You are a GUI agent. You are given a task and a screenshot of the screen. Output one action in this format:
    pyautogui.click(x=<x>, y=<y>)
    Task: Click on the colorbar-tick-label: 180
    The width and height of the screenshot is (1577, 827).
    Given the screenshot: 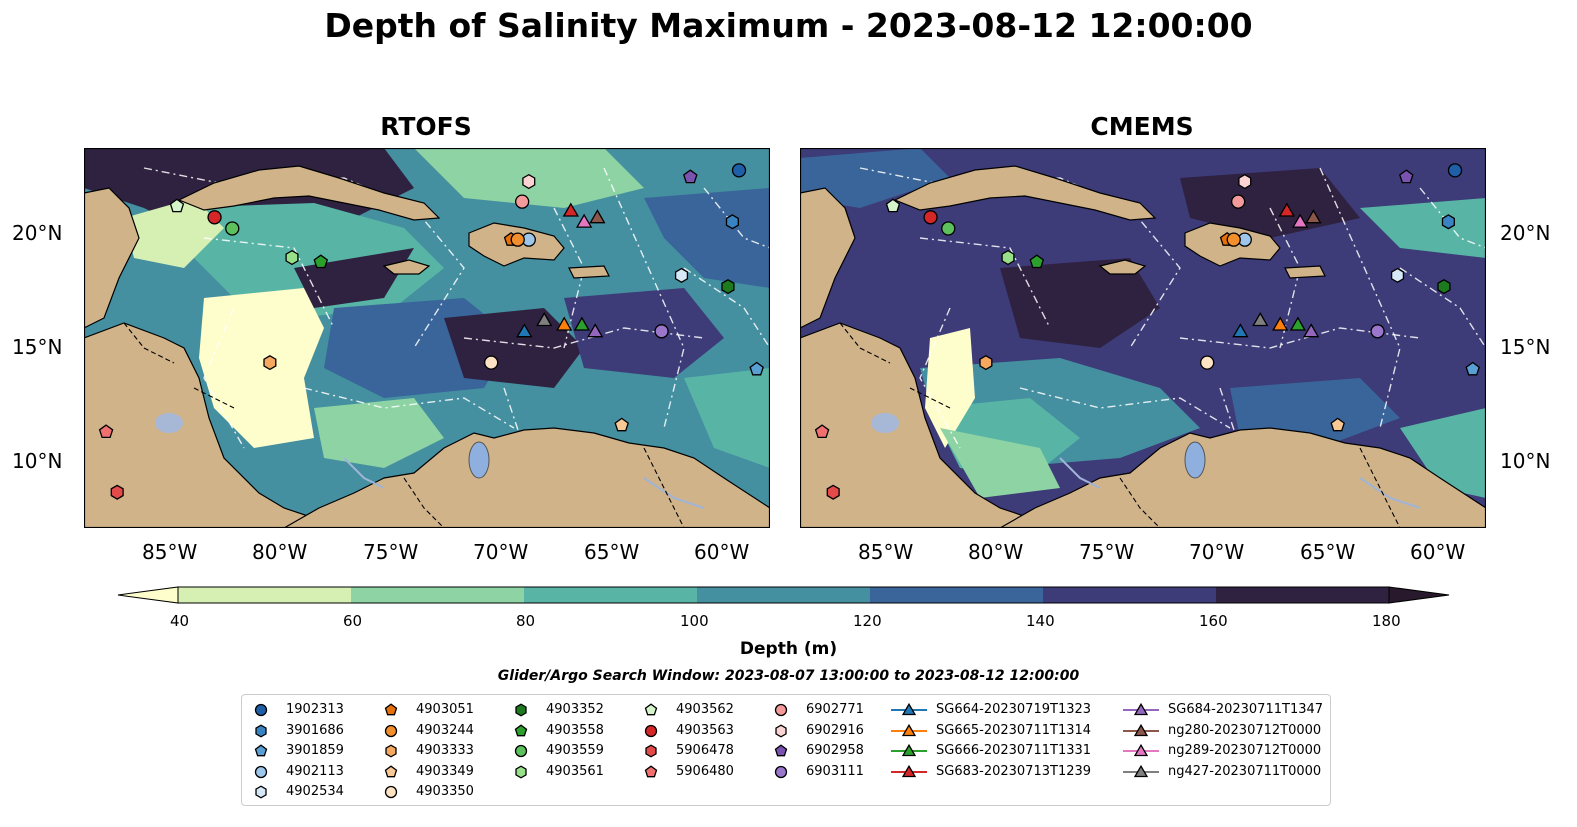 What is the action you would take?
    pyautogui.click(x=1386, y=621)
    